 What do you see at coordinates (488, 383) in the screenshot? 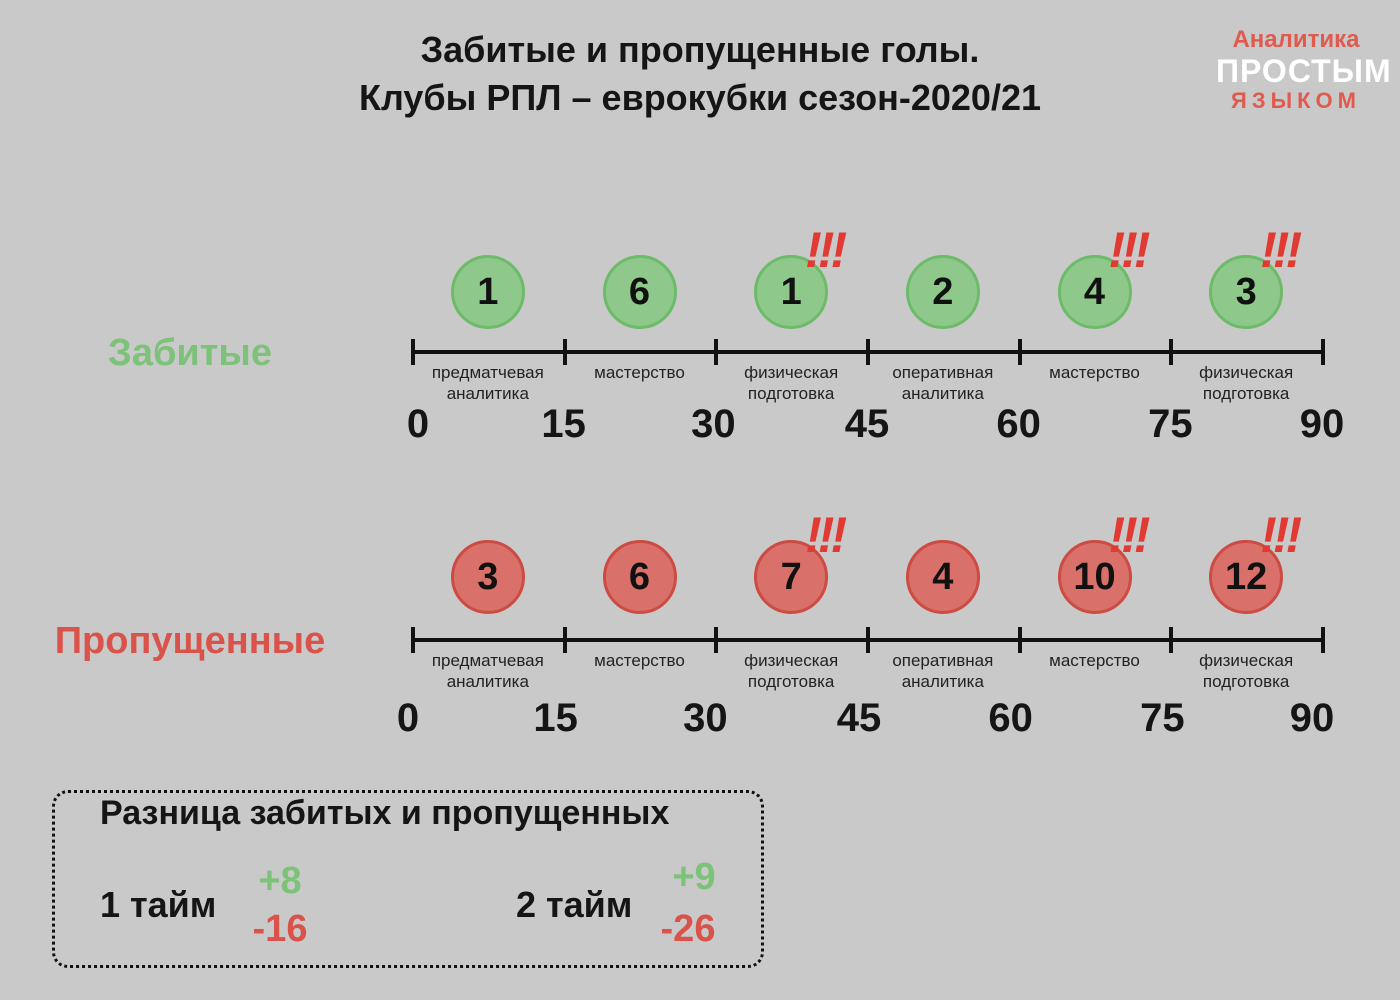
I see `scored-phase-label: предматчевая аналитика` at bounding box center [488, 383].